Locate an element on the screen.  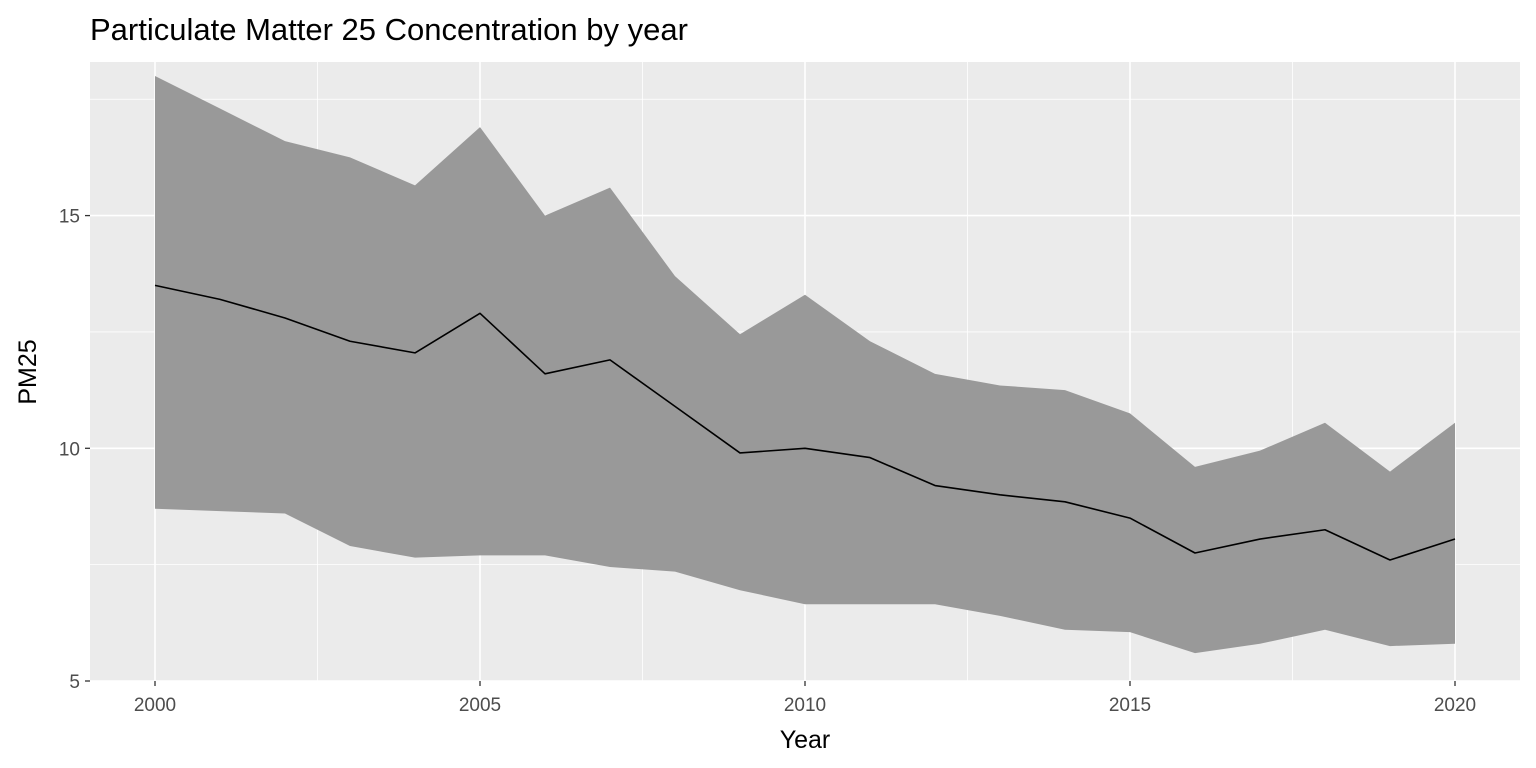
y-tick-label: 10 is located at coordinates (69, 449).